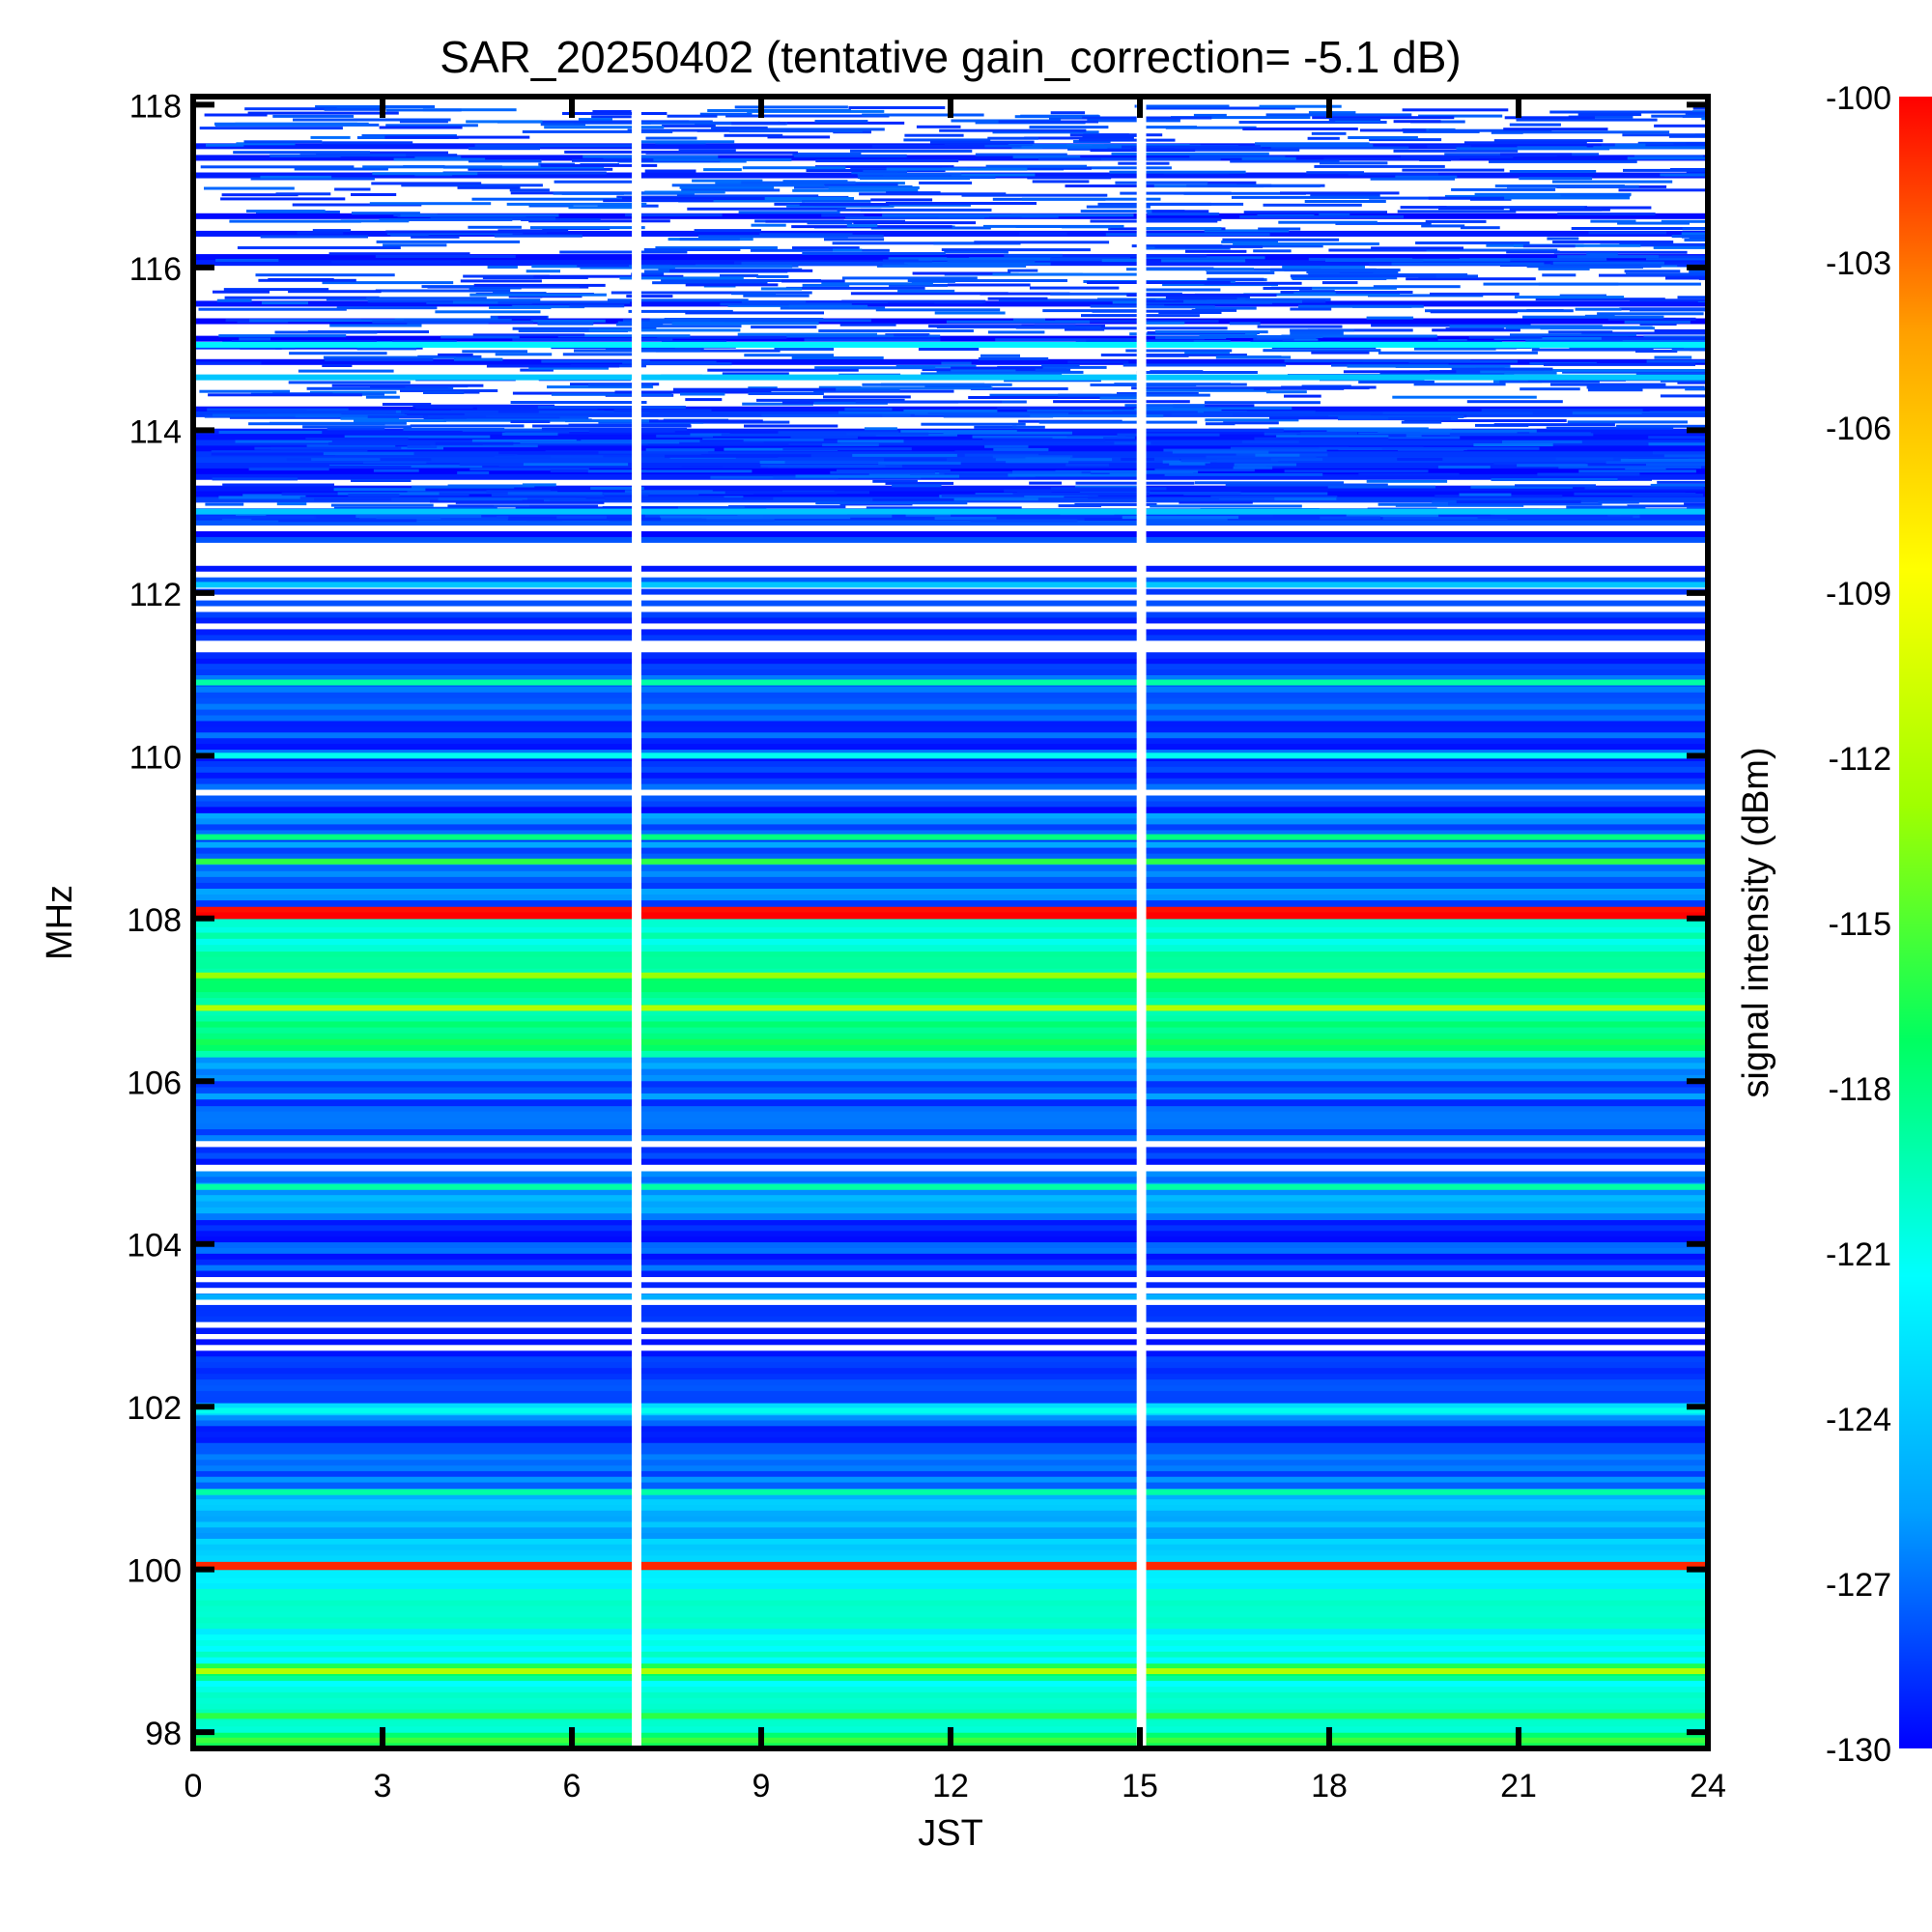 The width and height of the screenshot is (1932, 1932). I want to click on y-tick-label: 98, so click(163, 1734).